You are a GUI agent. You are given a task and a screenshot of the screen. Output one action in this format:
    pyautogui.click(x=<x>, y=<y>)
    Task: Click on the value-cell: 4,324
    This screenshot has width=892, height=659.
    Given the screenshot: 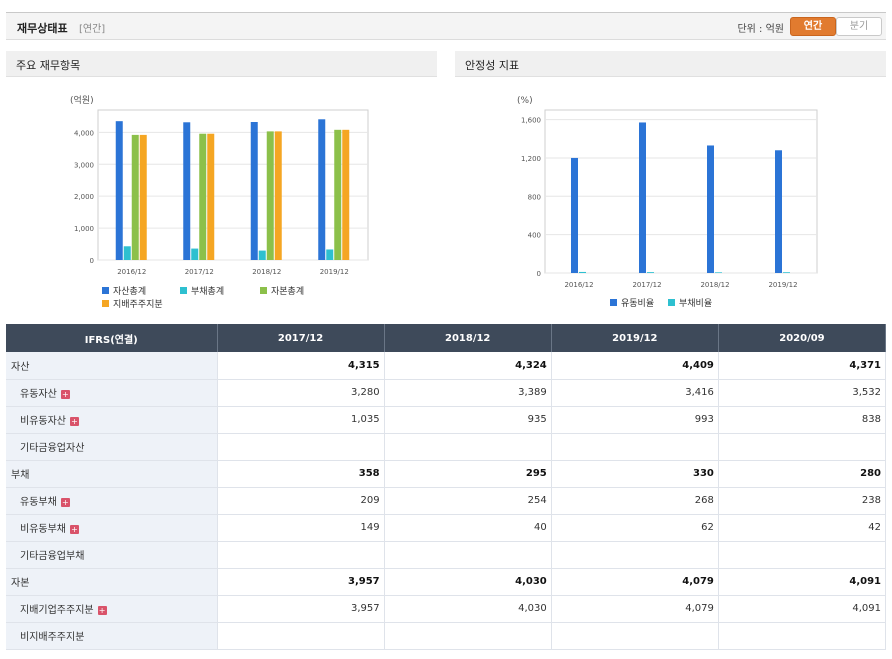 What is the action you would take?
    pyautogui.click(x=468, y=366)
    